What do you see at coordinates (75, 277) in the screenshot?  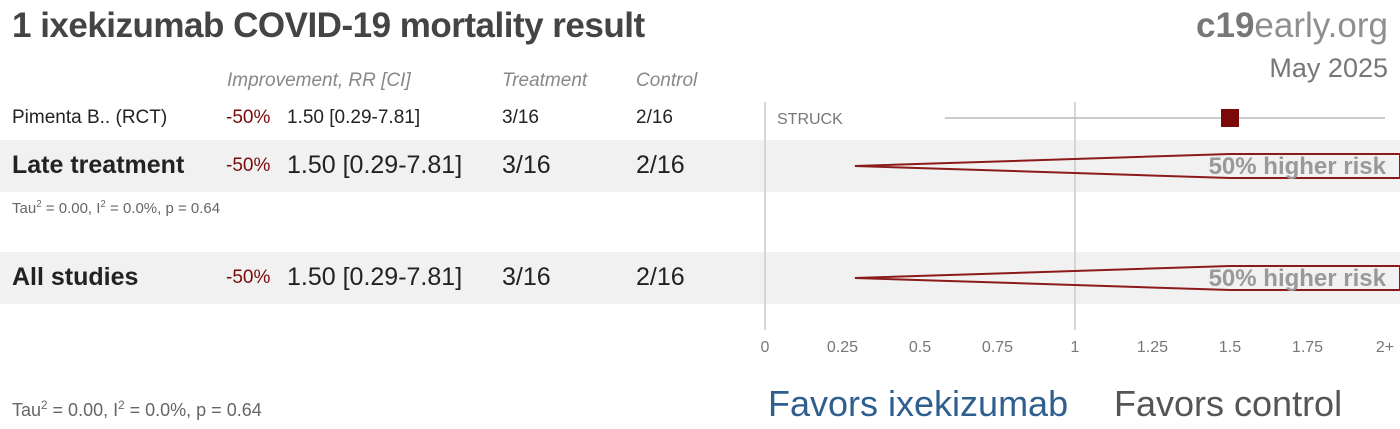 I see `all-studies-label: All studies` at bounding box center [75, 277].